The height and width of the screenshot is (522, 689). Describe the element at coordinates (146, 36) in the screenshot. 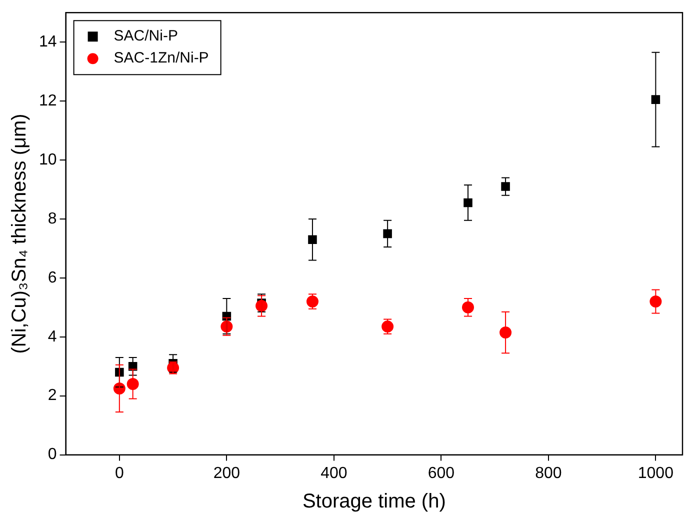

I see `legend-label: SAC/Ni-P` at that location.